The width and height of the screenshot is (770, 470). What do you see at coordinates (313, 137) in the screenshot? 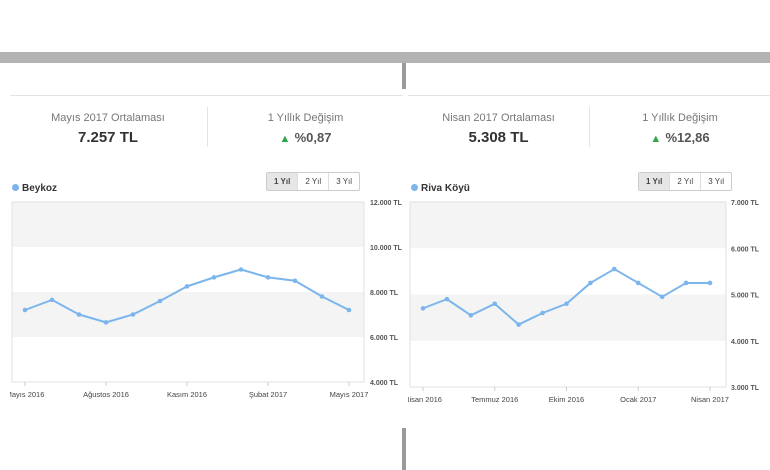
I see `change-value: %0,87` at bounding box center [313, 137].